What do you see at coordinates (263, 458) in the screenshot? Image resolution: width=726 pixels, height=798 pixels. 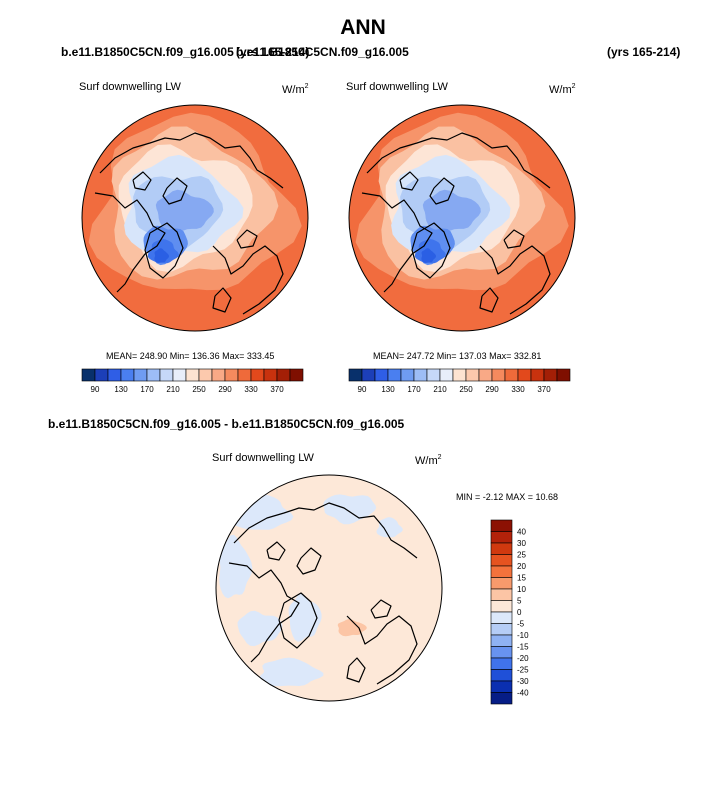 I see `panel3-title: Surf downwelling LW` at bounding box center [263, 458].